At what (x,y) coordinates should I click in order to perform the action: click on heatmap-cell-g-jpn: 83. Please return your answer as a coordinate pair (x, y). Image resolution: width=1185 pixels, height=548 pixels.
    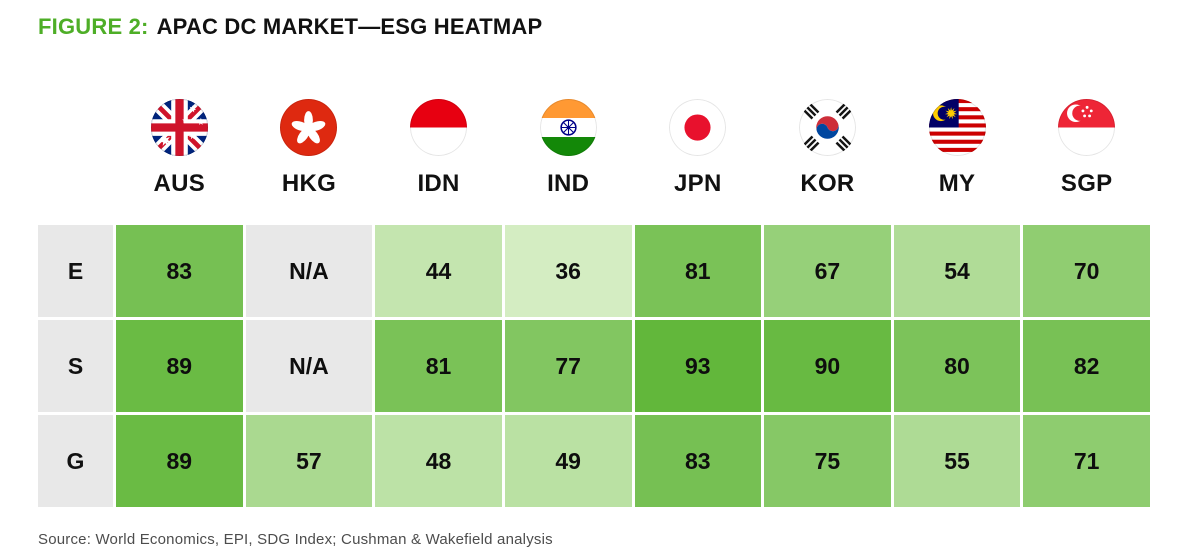
    Looking at the image, I should click on (698, 461).